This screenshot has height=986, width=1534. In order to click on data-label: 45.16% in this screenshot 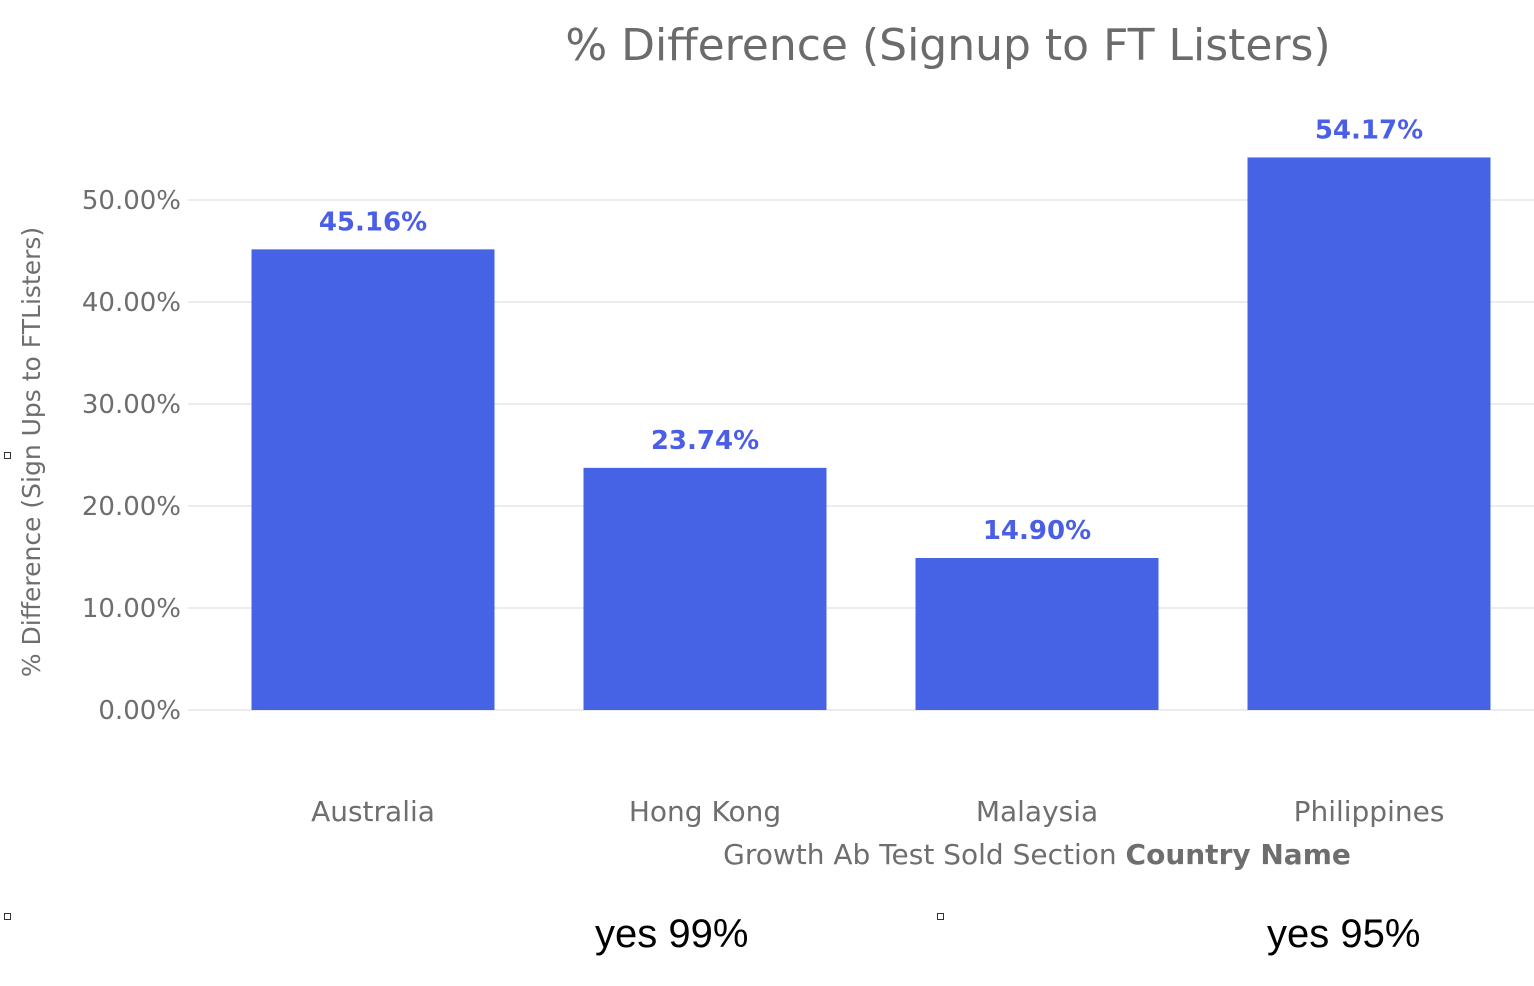, I will do `click(373, 222)`.